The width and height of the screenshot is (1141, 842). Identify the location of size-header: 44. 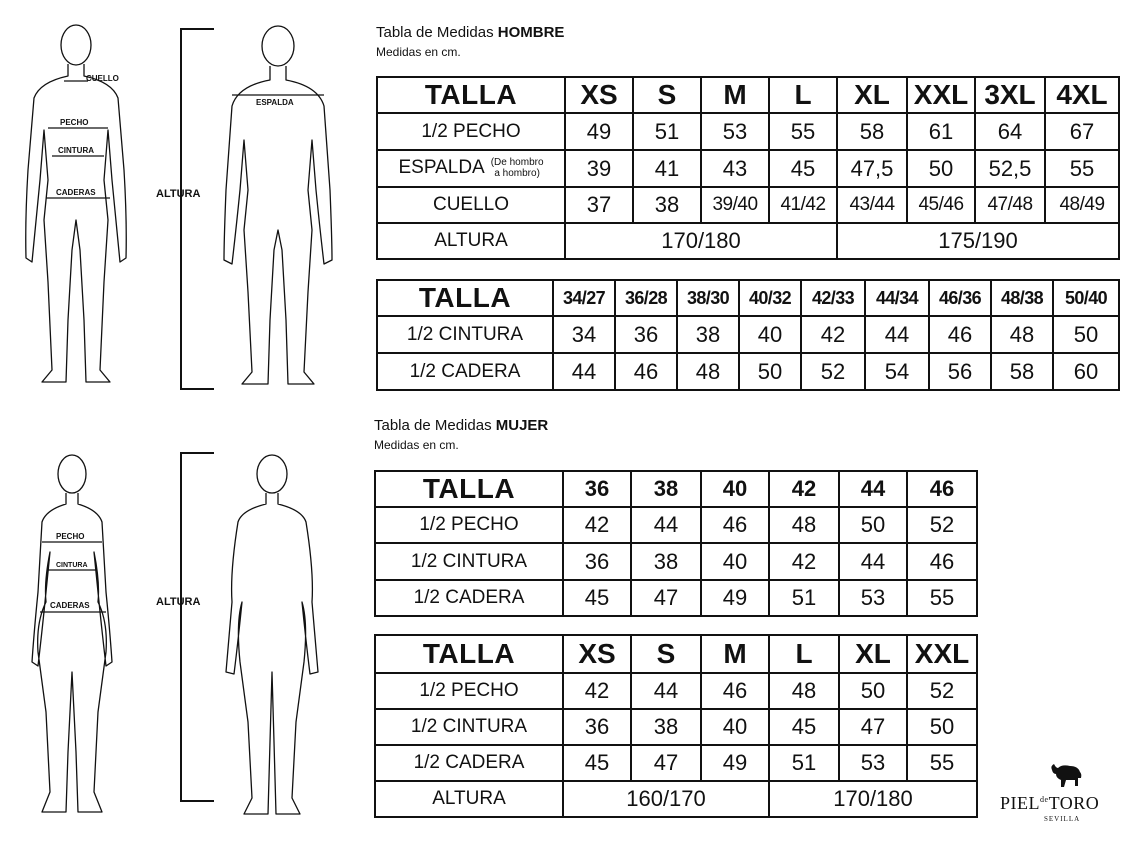
(873, 489).